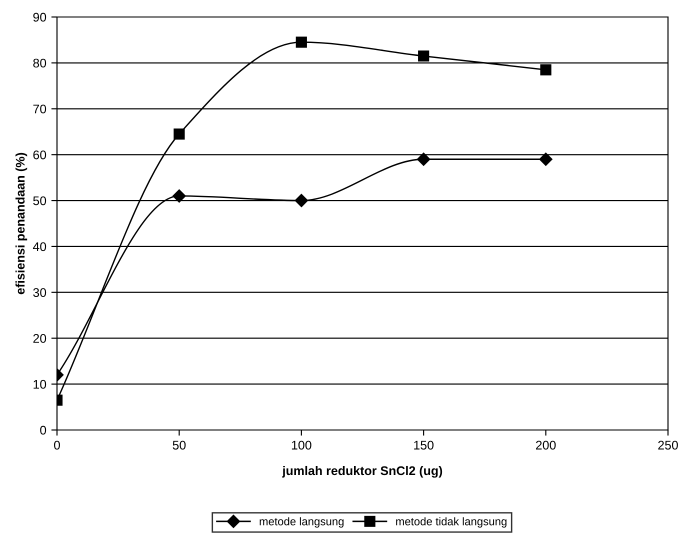  Describe the element at coordinates (57, 445) in the screenshot. I see `x-tick-label: 0` at that location.